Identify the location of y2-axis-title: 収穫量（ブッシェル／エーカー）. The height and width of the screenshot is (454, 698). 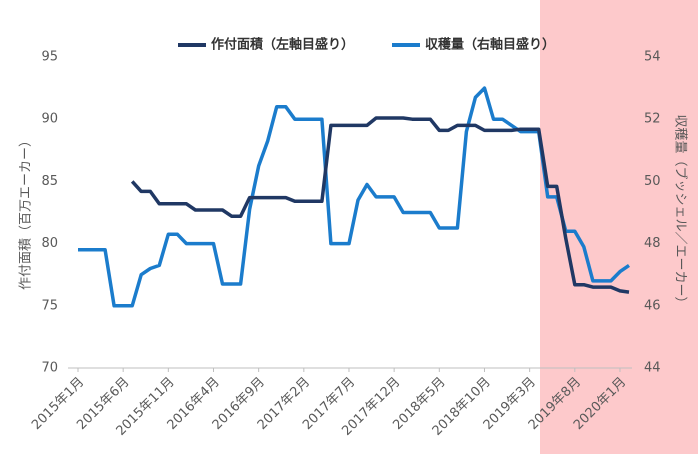
(681, 211).